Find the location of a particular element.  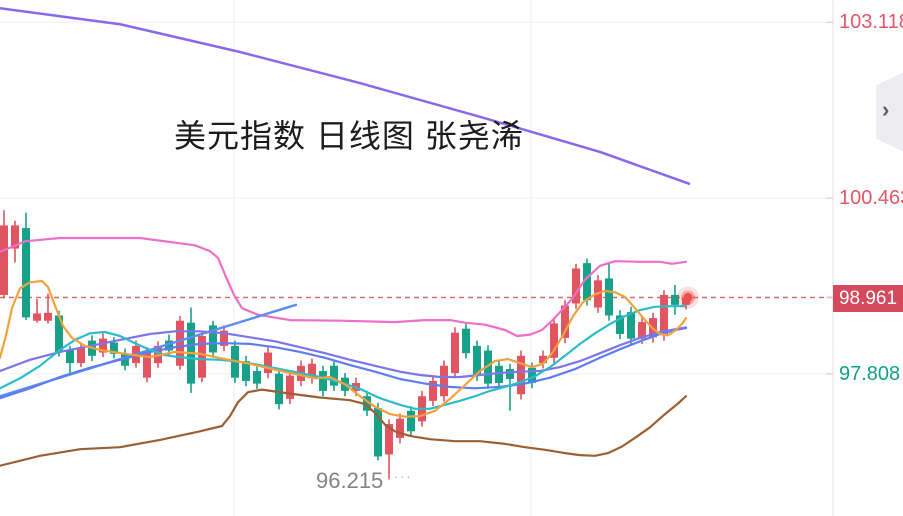

chevron-right-icon: › is located at coordinates (886, 109).